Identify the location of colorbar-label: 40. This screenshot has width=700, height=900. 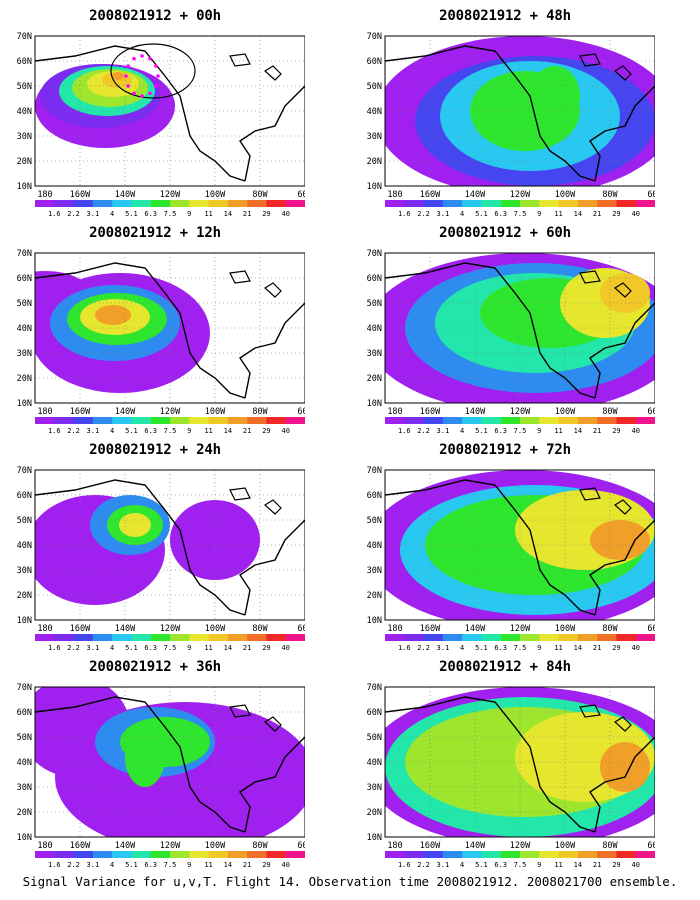
(635, 865).